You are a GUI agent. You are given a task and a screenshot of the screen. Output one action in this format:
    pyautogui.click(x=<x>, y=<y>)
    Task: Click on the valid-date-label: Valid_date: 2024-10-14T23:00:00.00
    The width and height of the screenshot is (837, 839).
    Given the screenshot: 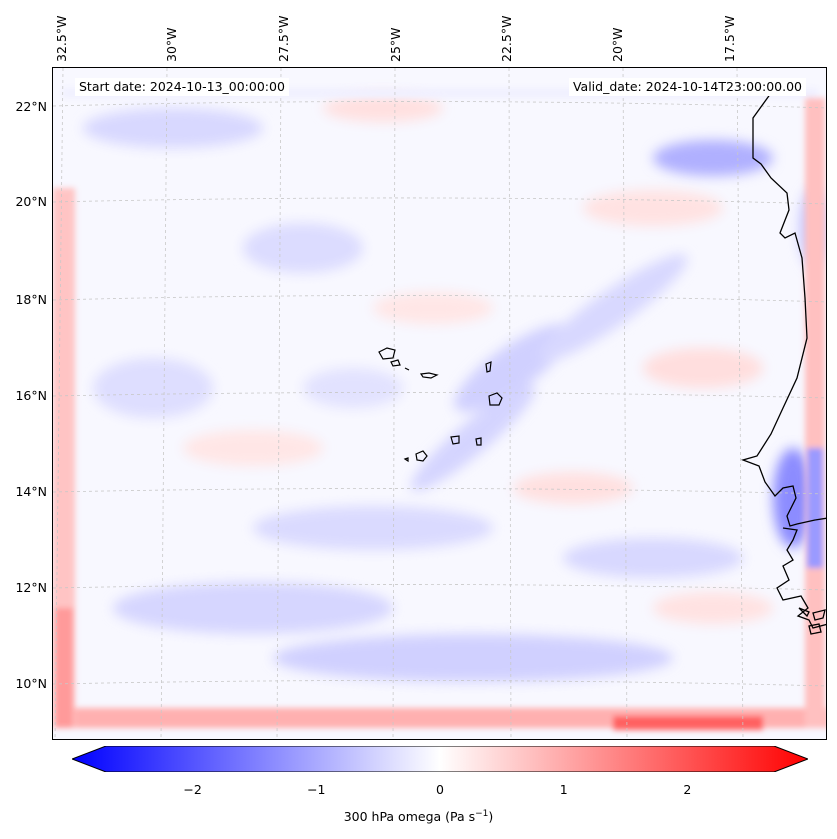 What is the action you would take?
    pyautogui.click(x=687, y=87)
    